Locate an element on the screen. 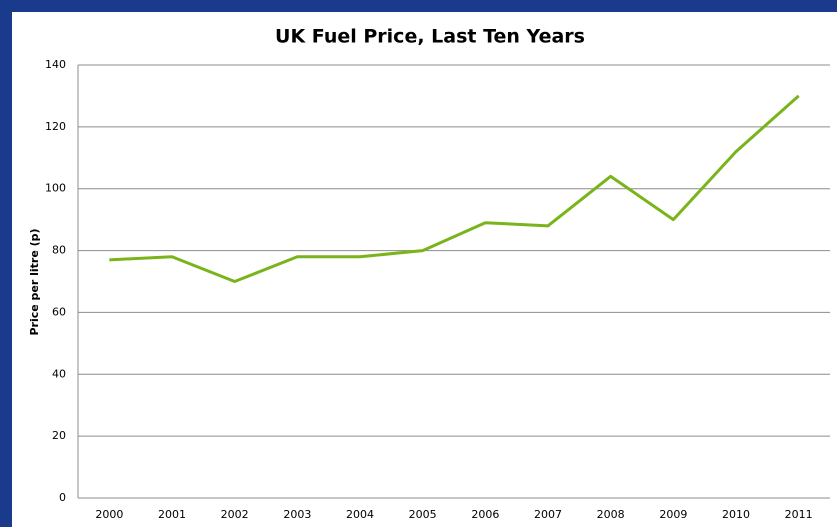 Image resolution: width=837 pixels, height=527 pixels. y-tick-label: 0 is located at coordinates (62, 497).